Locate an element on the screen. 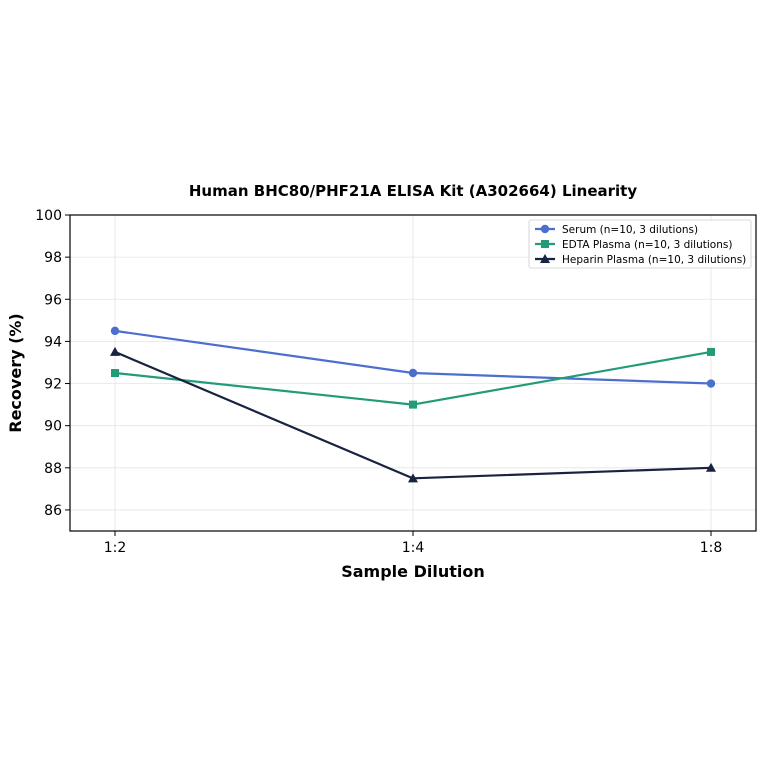  legend-box is located at coordinates (640, 244).